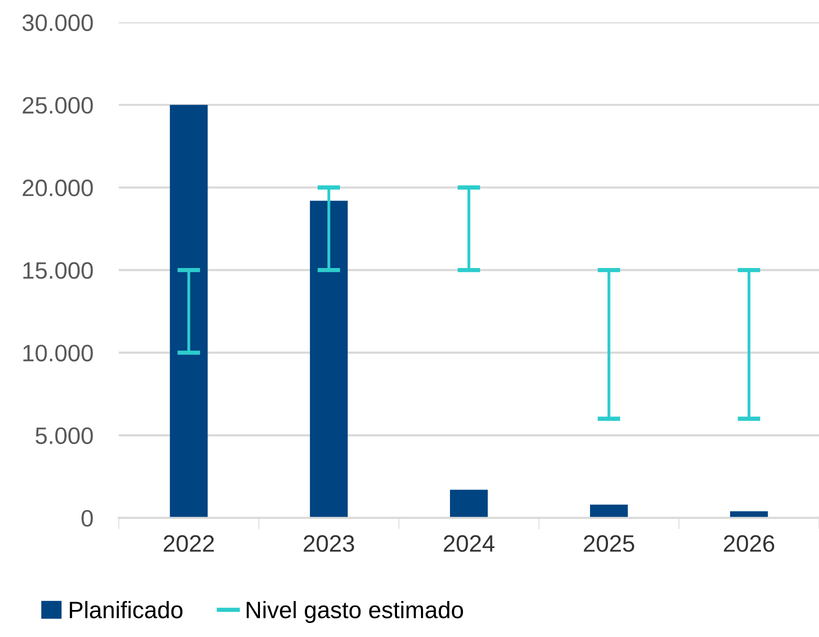 The height and width of the screenshot is (637, 819). What do you see at coordinates (355, 612) in the screenshot?
I see `legend-label: Nivel gasto estimado` at bounding box center [355, 612].